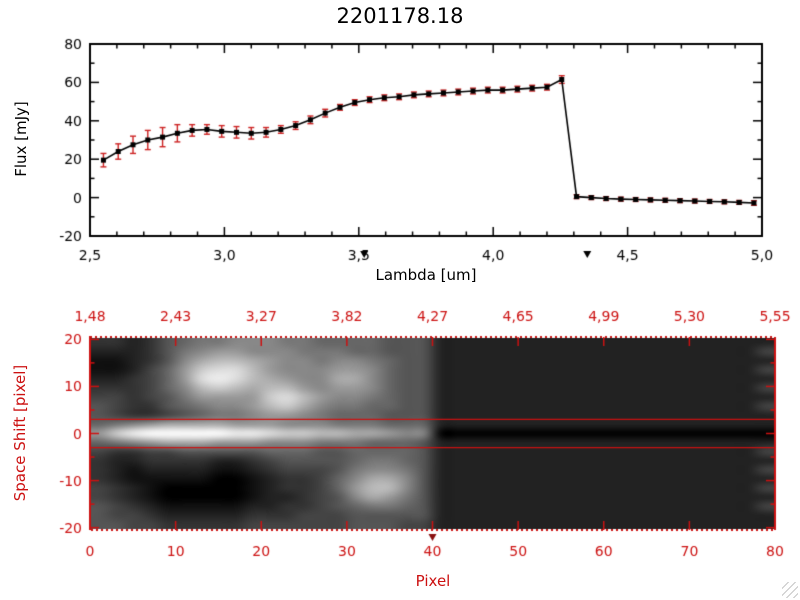 The height and width of the screenshot is (600, 800). Describe the element at coordinates (790, 590) in the screenshot. I see `resize-grip-icon` at that location.